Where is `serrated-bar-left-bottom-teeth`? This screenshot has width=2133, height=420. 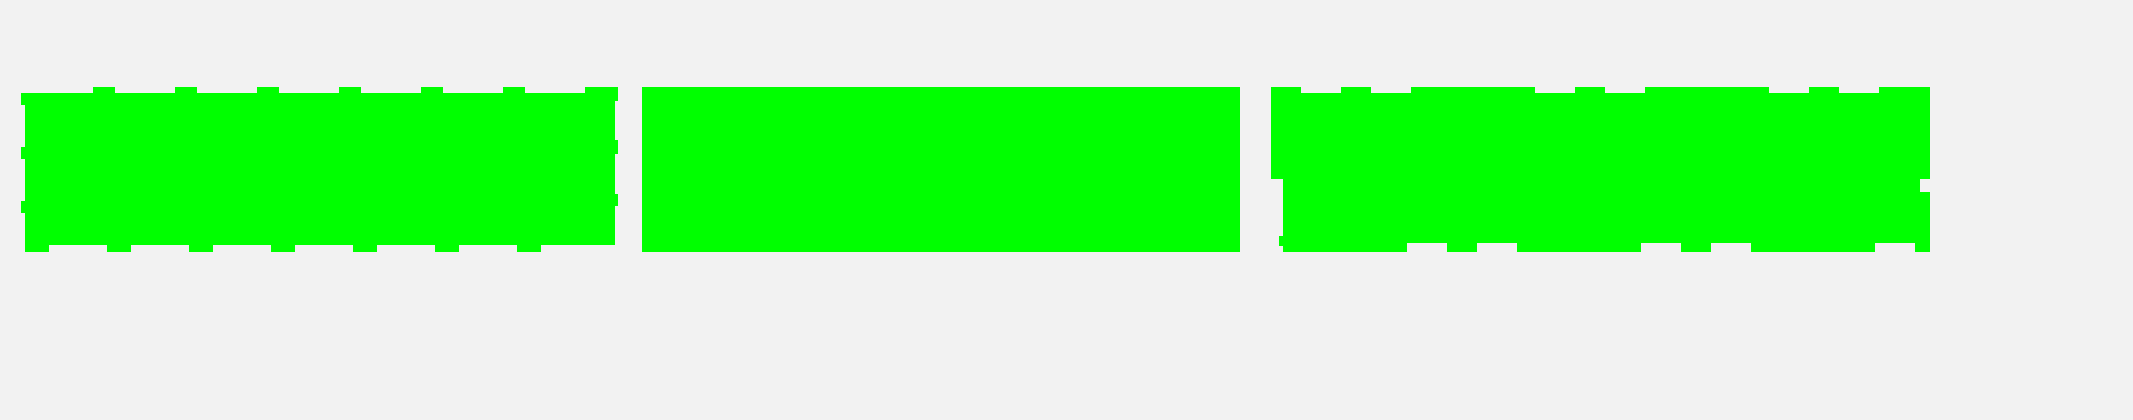
serrated-bar-left-bottom-teeth is located at coordinates (283, 248).